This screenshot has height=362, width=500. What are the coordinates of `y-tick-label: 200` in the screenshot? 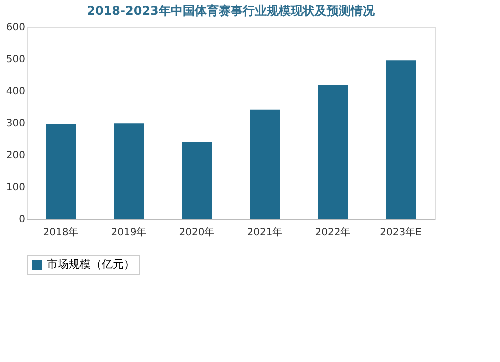 It's located at (16, 156).